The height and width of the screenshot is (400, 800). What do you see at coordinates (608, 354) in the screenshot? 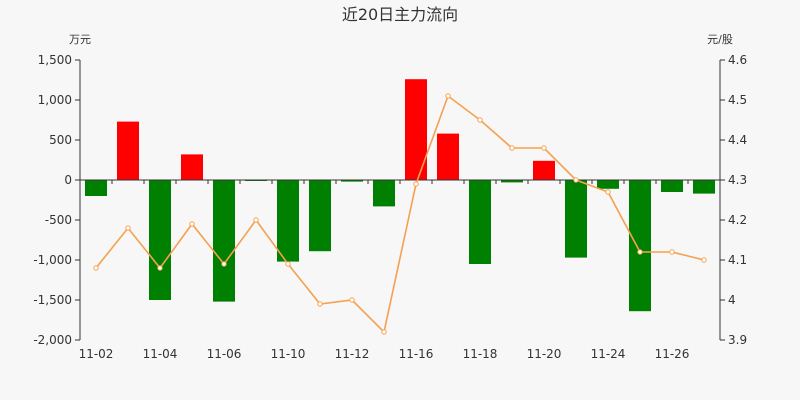
I see `x-tick-label: 11-24` at bounding box center [608, 354].